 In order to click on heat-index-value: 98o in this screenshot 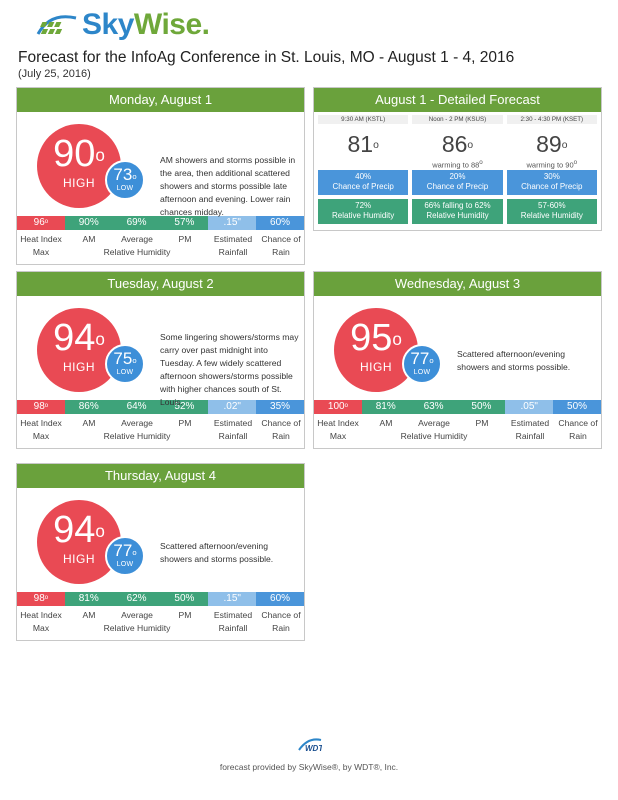, I will do `click(41, 599)`.